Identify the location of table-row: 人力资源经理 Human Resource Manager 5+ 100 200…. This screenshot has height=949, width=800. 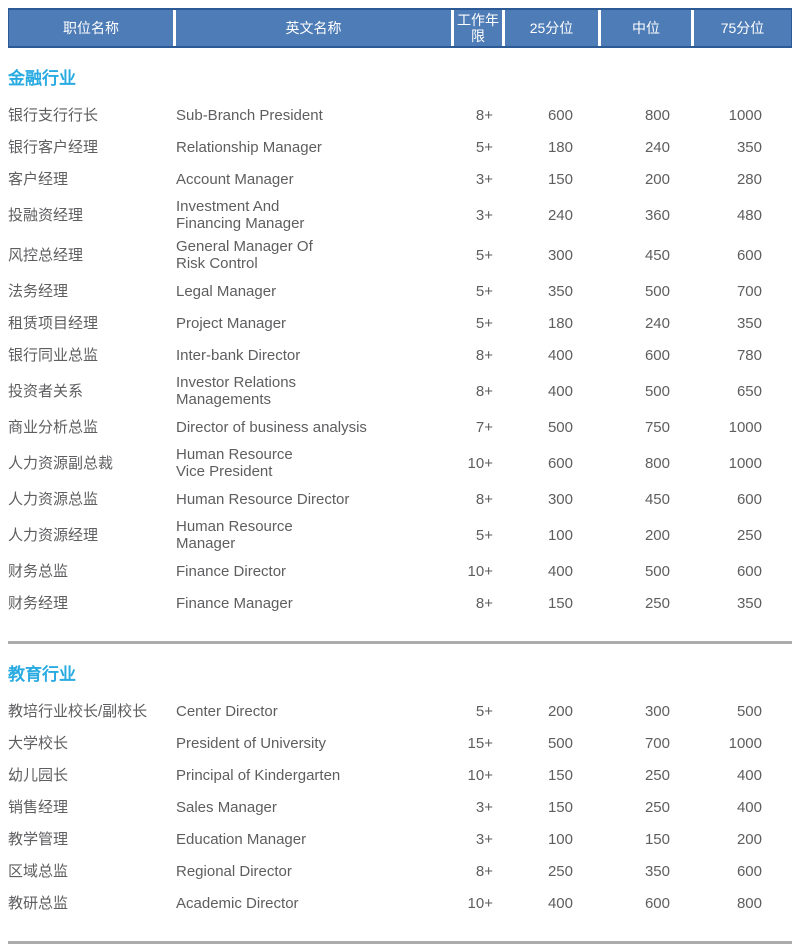
(400, 535).